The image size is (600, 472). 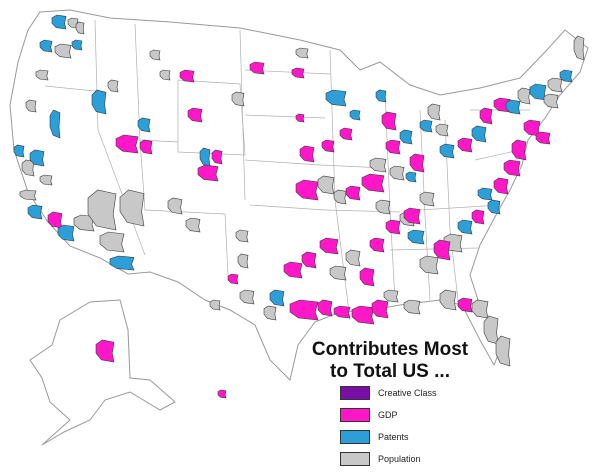 I want to click on legend-item-patents: Patents, so click(x=388, y=436).